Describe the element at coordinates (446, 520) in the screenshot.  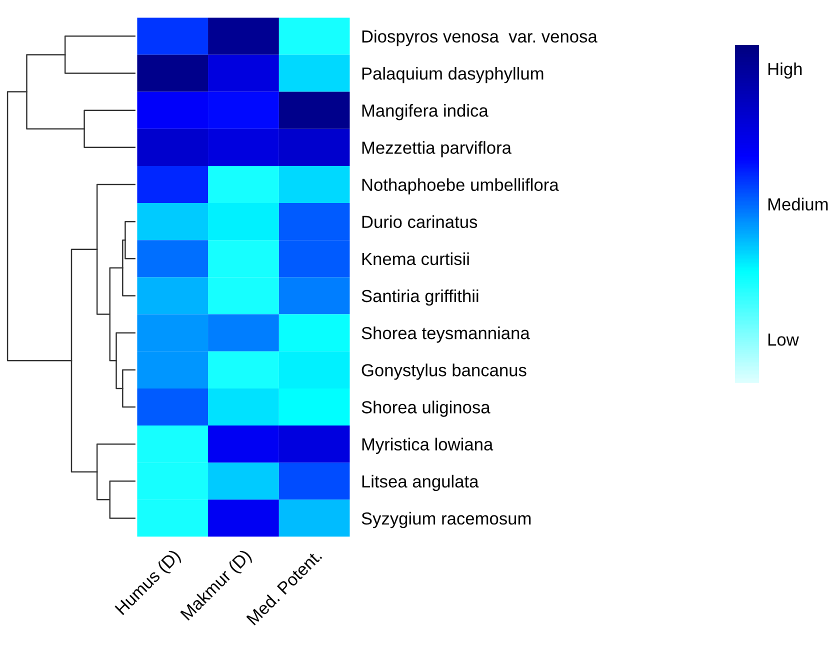
I see `y-tick-label: Syzygium racemosum` at that location.